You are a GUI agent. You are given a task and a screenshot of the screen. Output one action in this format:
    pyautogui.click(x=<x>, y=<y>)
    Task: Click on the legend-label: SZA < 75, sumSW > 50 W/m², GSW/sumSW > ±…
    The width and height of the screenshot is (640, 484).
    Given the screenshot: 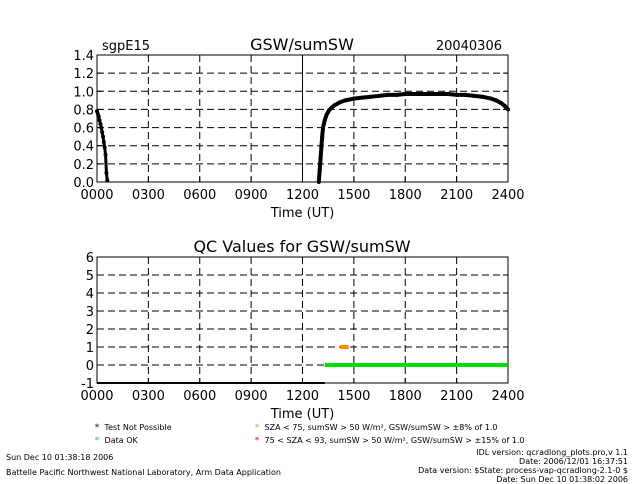 What is the action you would take?
    pyautogui.click(x=381, y=427)
    